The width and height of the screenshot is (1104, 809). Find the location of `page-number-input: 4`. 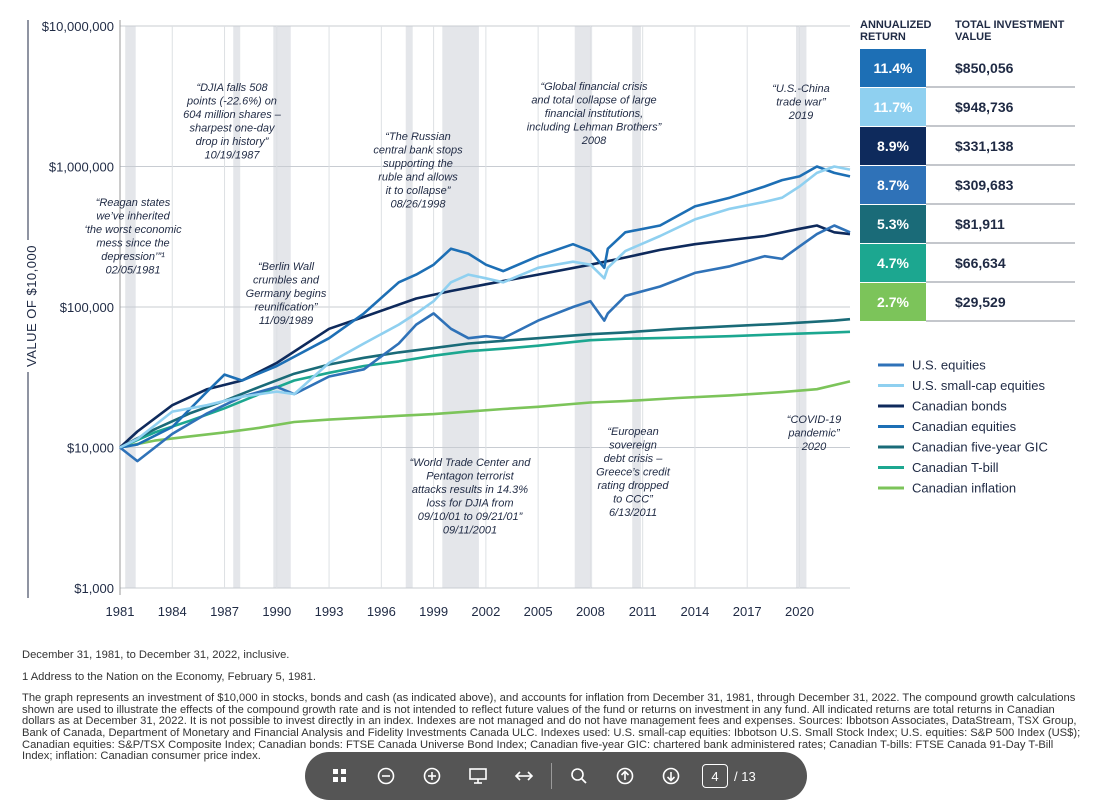

page-number-input: 4 is located at coordinates (715, 776).